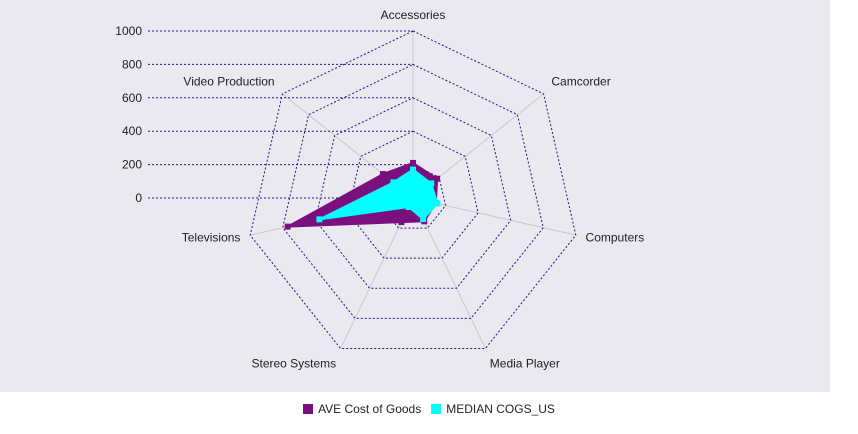 Image resolution: width=858 pixels, height=434 pixels. What do you see at coordinates (138, 198) in the screenshot?
I see `r-tick-label: 0` at bounding box center [138, 198].